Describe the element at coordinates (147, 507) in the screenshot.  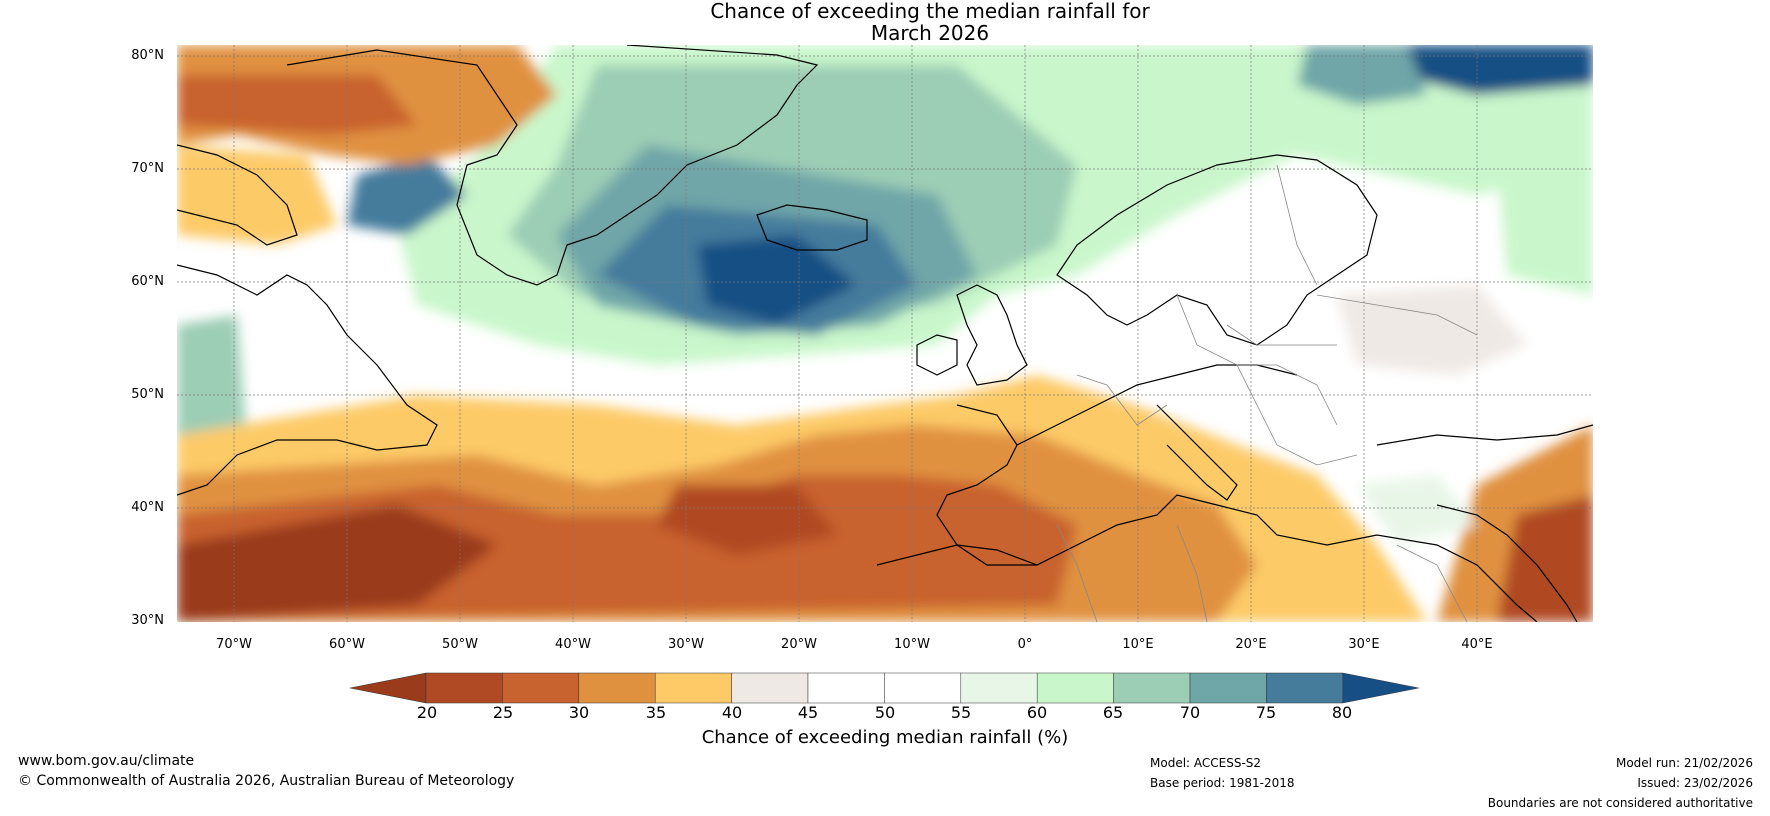
I see `lat-label-40n: 40°N` at that location.